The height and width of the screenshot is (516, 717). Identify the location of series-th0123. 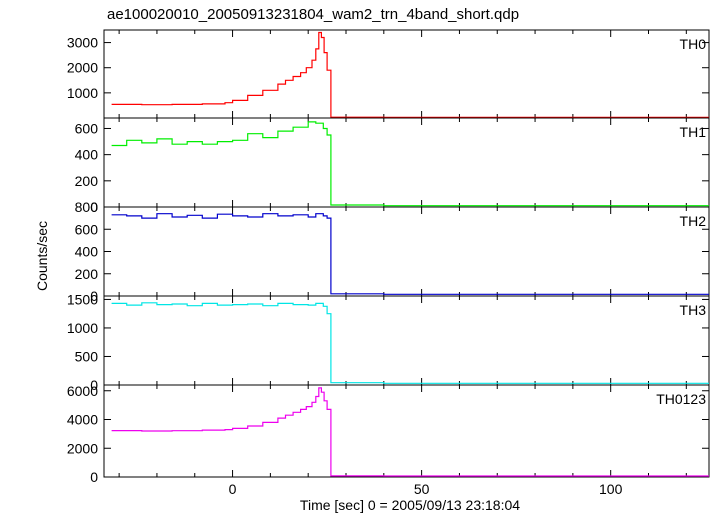
(410, 432).